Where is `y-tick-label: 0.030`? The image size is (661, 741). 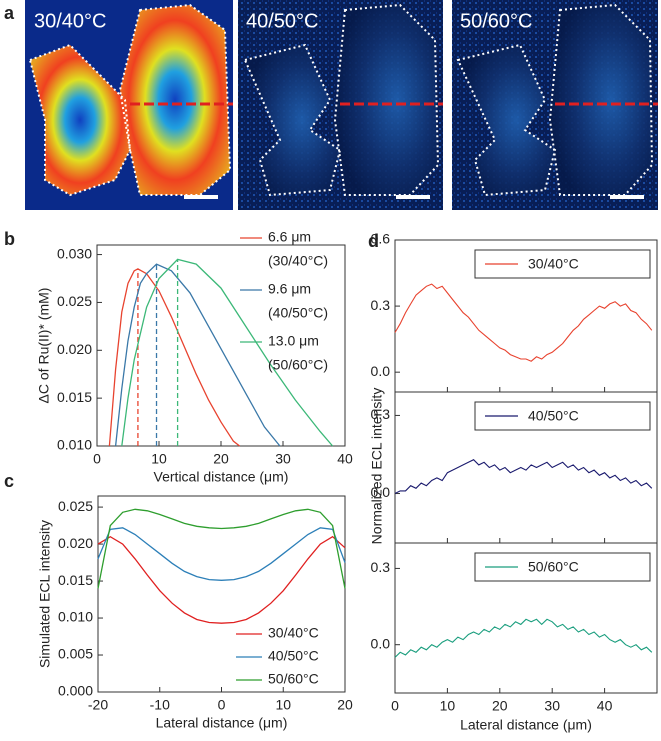
y-tick-label: 0.030 is located at coordinates (74, 253).